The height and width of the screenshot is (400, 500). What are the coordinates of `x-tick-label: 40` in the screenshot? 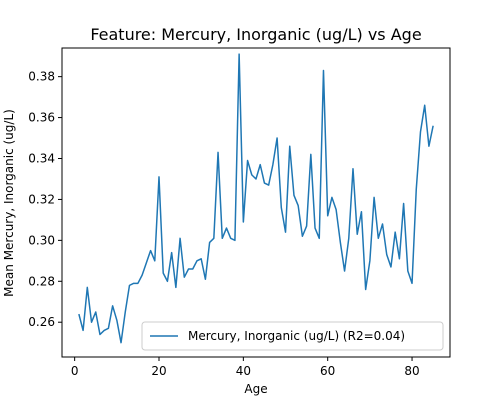 It's located at (243, 371).